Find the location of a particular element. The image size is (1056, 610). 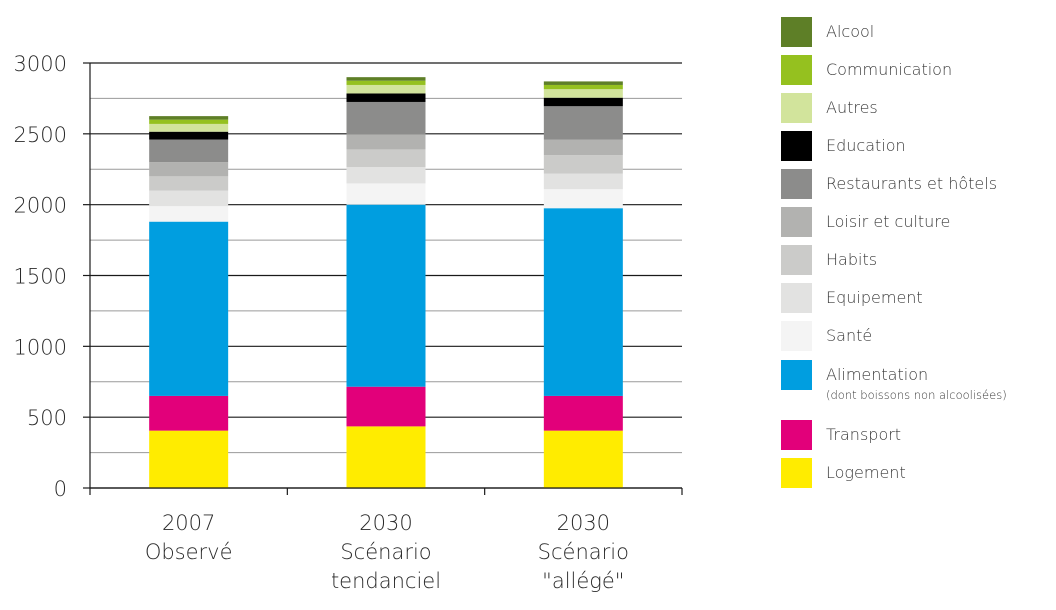

legend-item: Communication is located at coordinates (918, 70).